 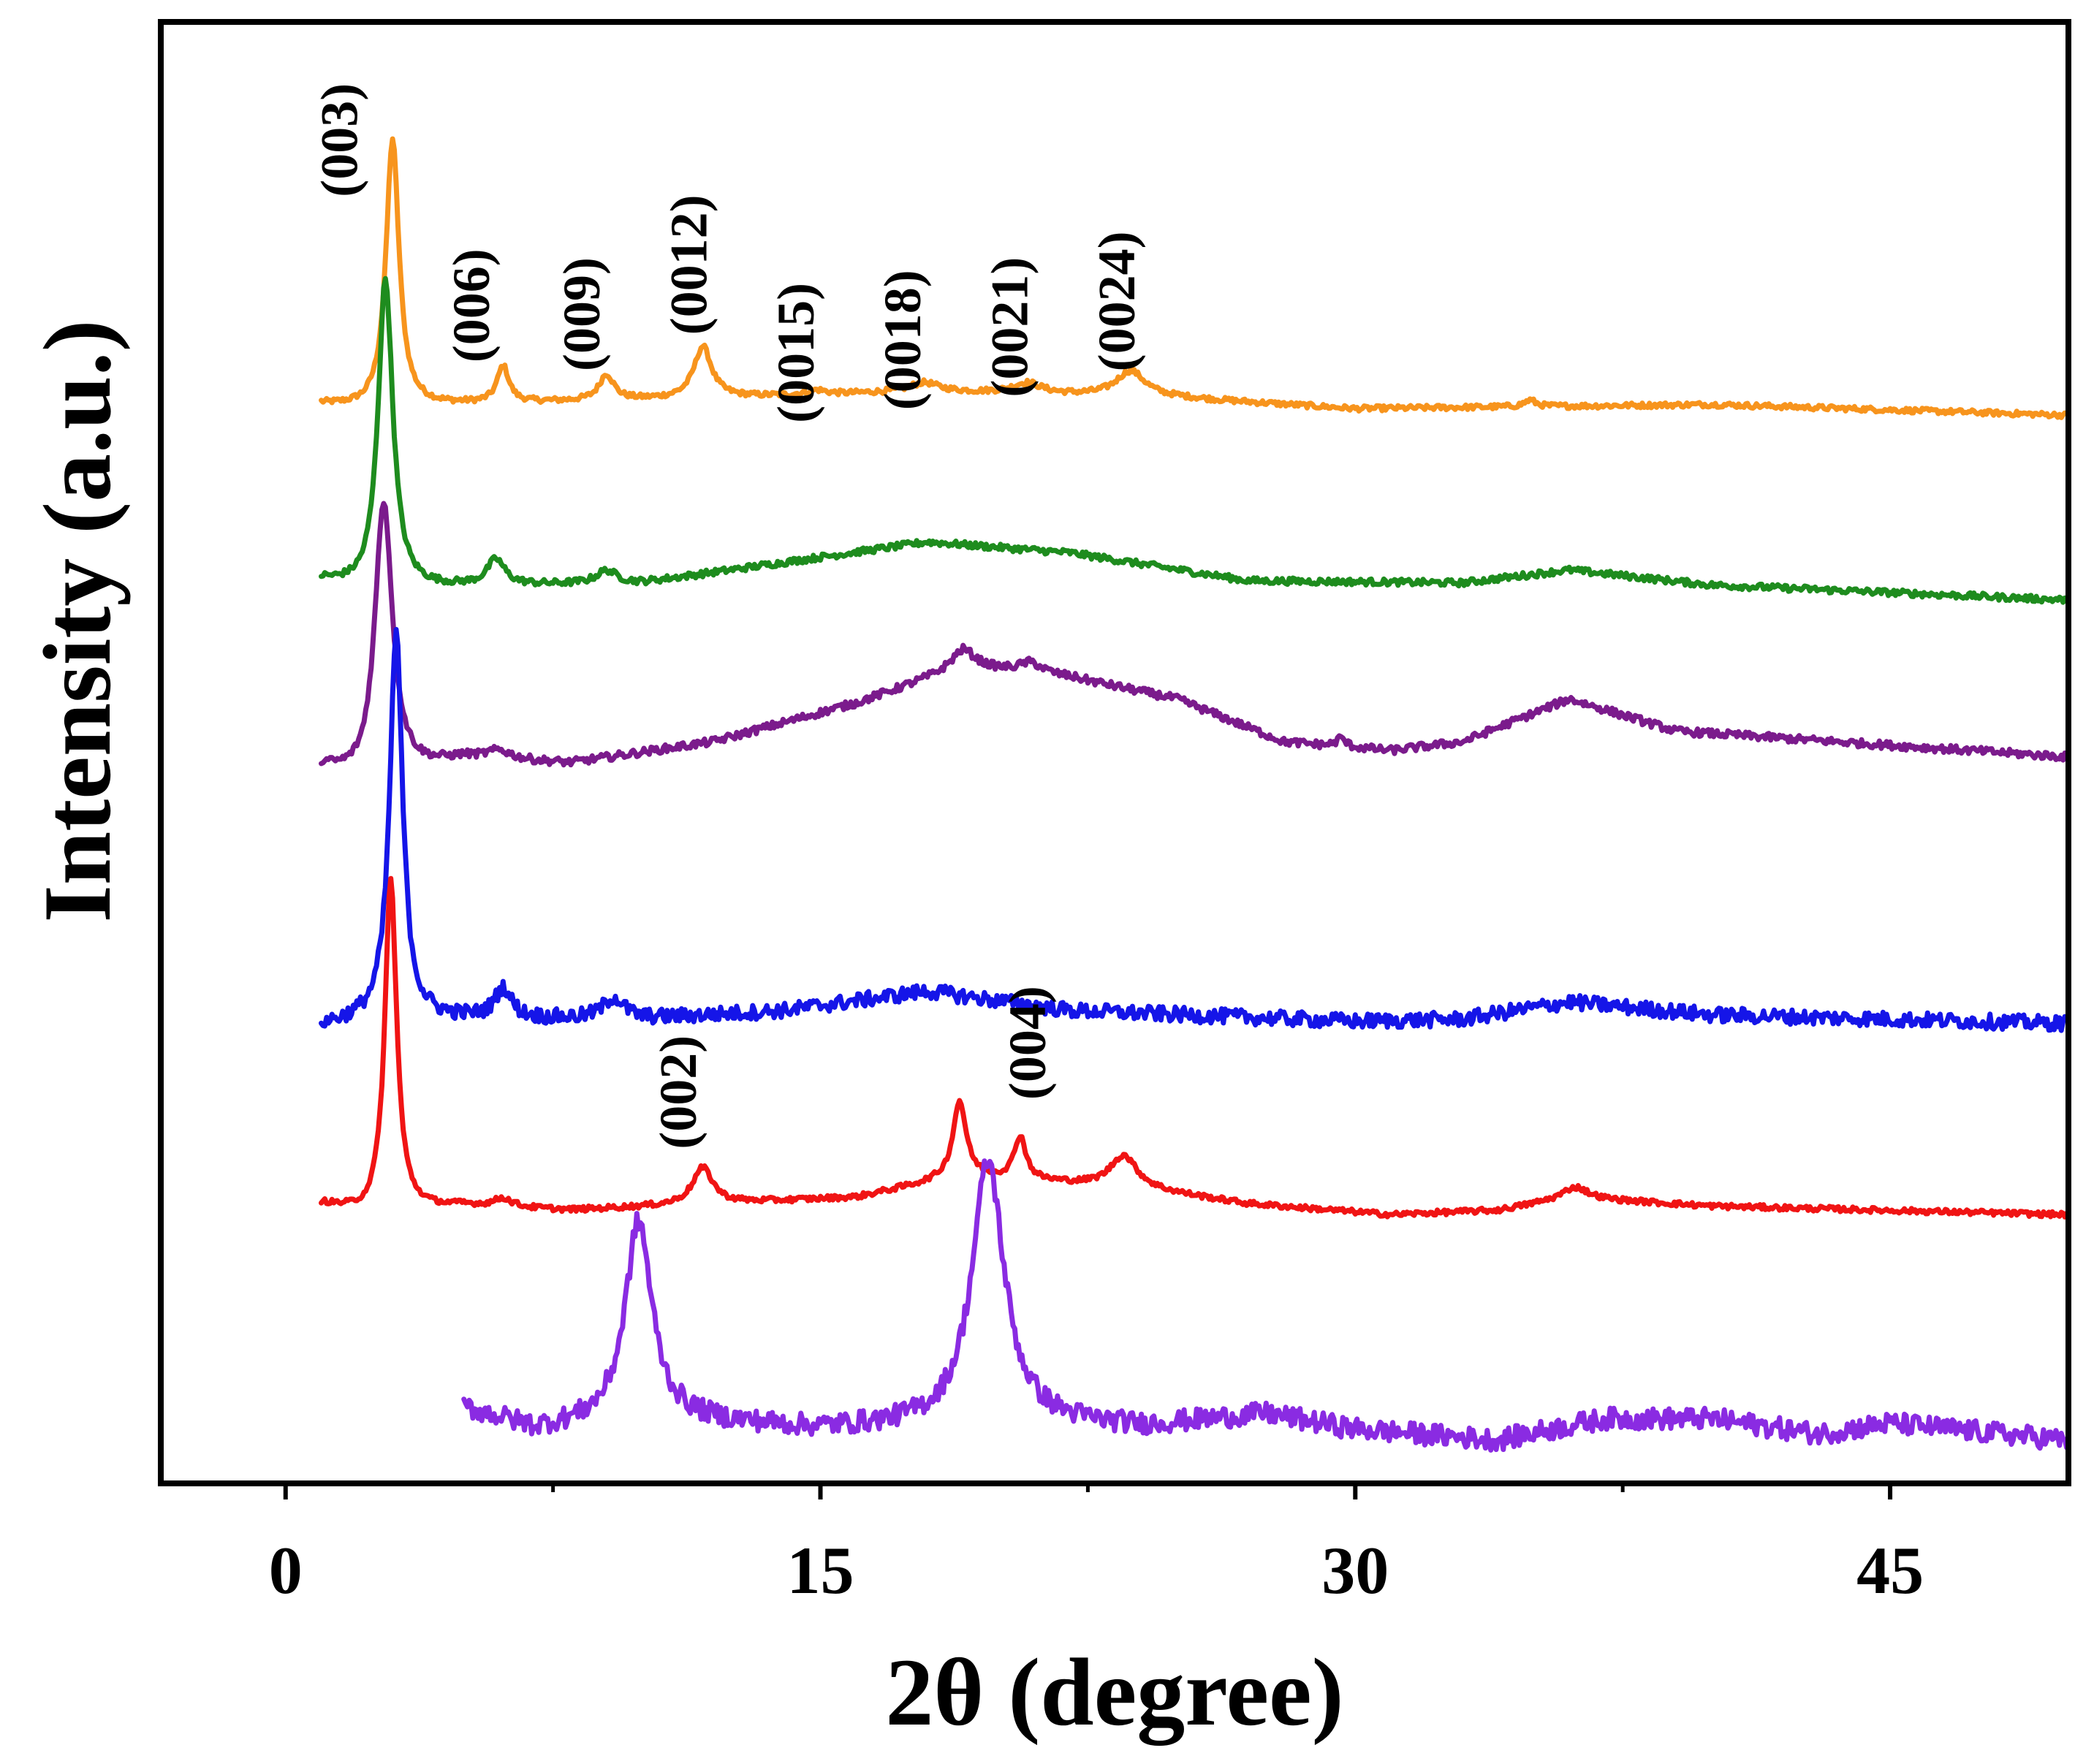 I want to click on peak-label: (0024), so click(x=1117, y=301).